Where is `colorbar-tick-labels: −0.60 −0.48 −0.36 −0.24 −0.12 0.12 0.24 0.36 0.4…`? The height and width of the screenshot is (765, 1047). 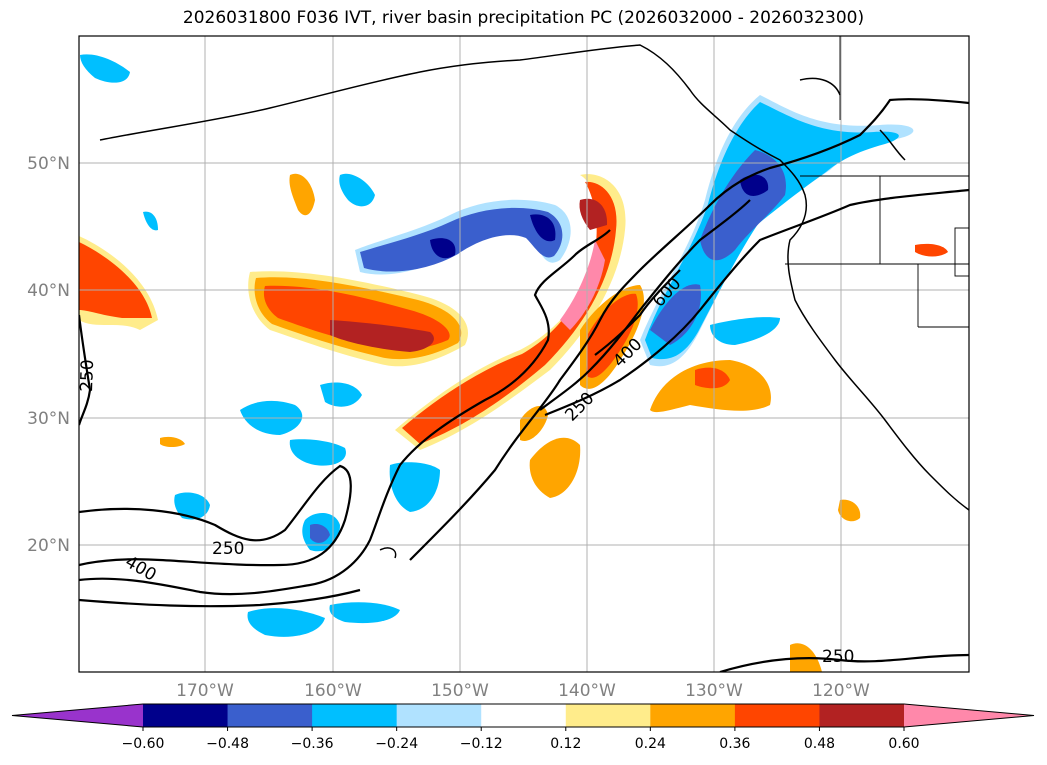
colorbar-tick-labels: −0.60 −0.48 −0.36 −0.24 −0.12 0.12 0.24 0.36 0.4… is located at coordinates (521, 744).